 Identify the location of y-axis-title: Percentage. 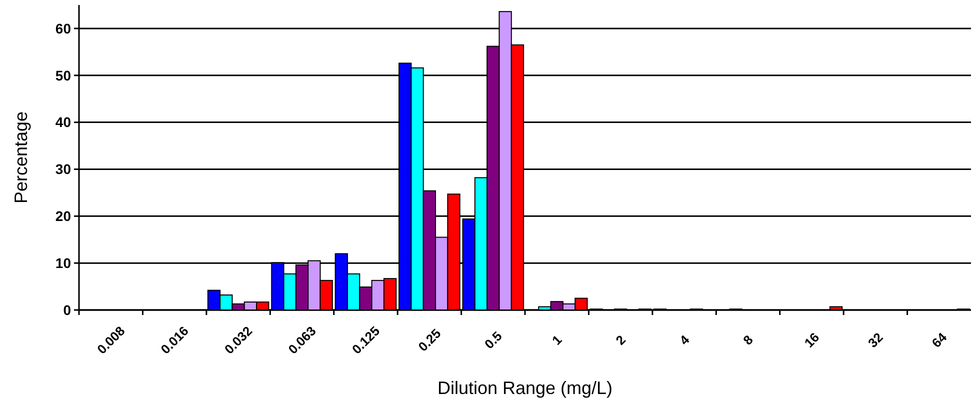
(21, 157).